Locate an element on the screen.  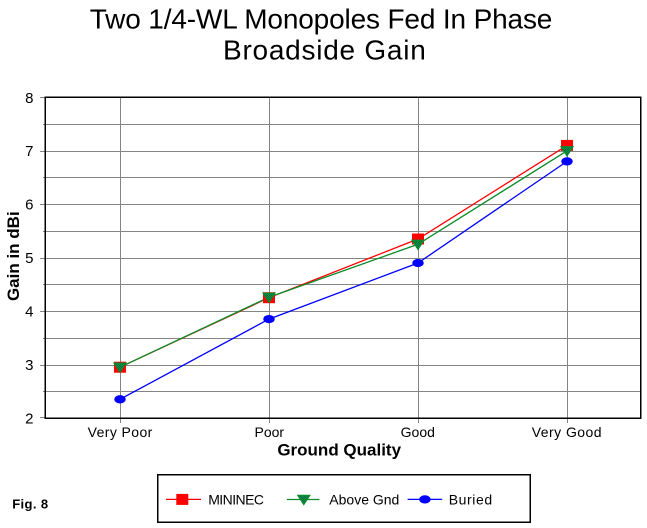
svg-text: 3 is located at coordinates (29, 365).